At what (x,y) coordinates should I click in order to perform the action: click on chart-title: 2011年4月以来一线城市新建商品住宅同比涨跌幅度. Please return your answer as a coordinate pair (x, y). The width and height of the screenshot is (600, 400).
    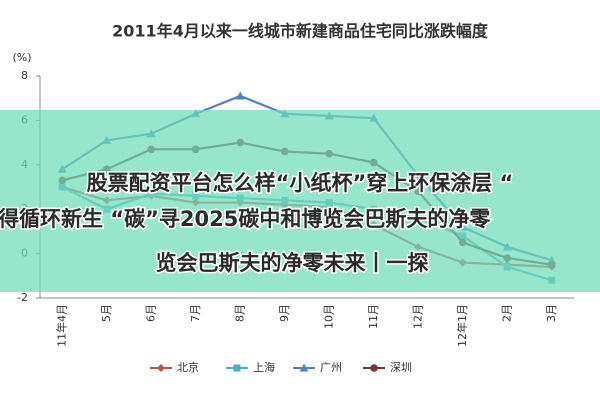
    Looking at the image, I should click on (300, 31).